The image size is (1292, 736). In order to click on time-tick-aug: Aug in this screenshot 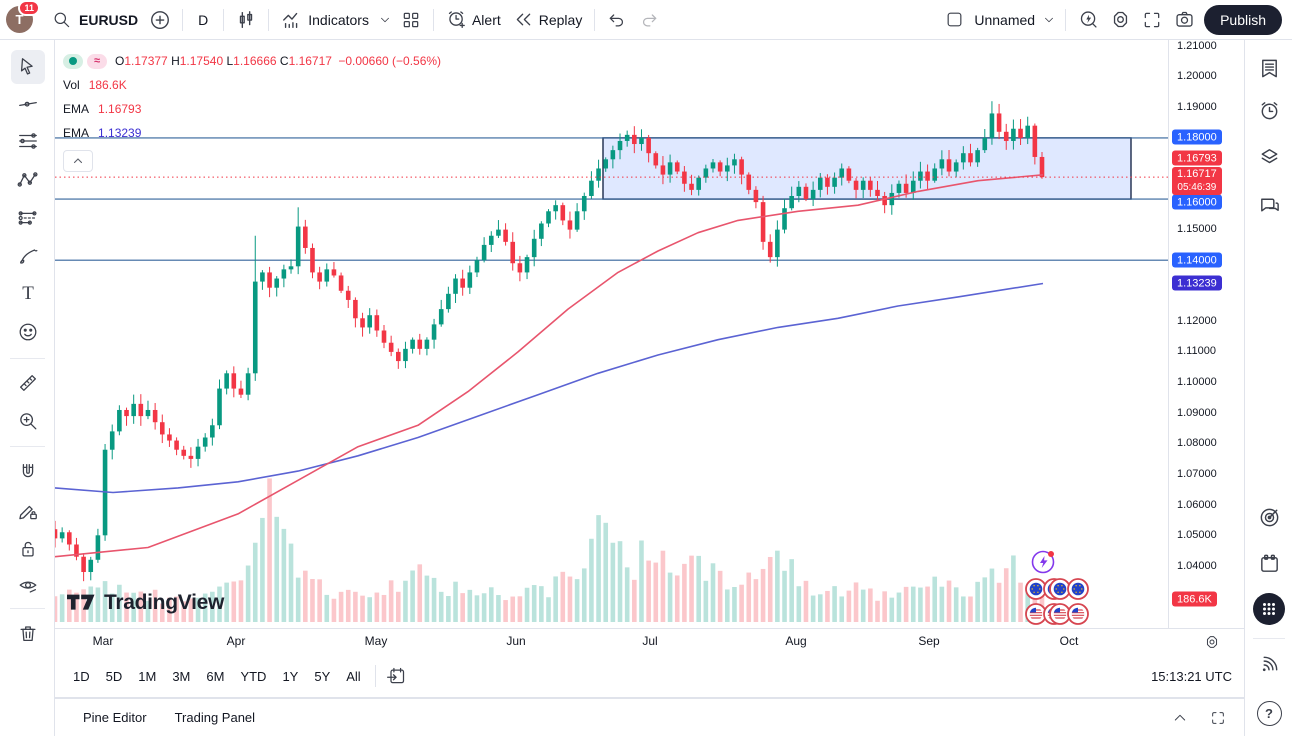, I will do `click(796, 641)`.